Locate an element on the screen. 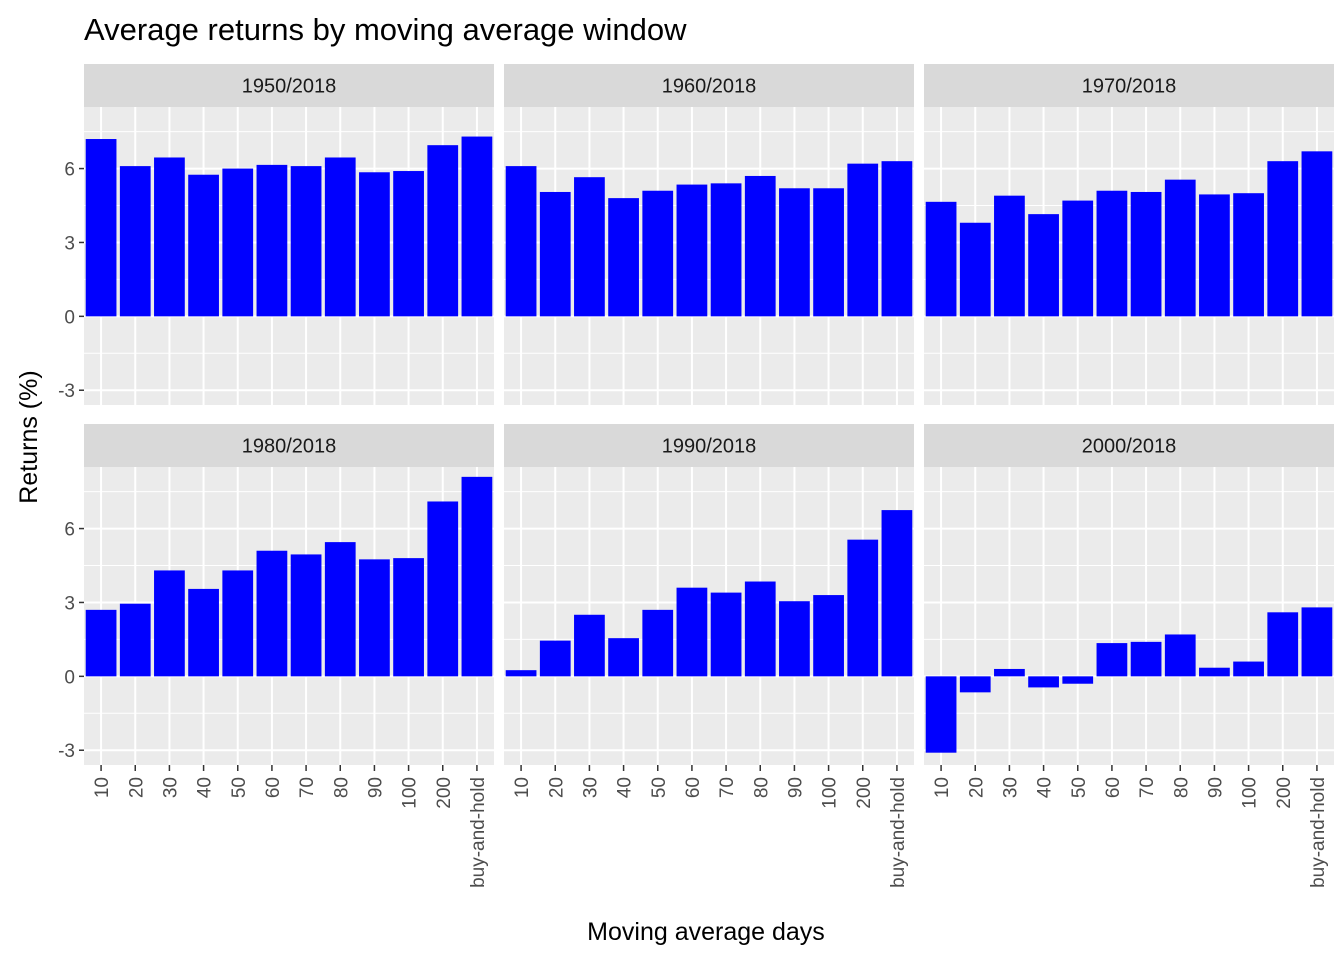  y-axis-title: Returns (%) is located at coordinates (29, 436).